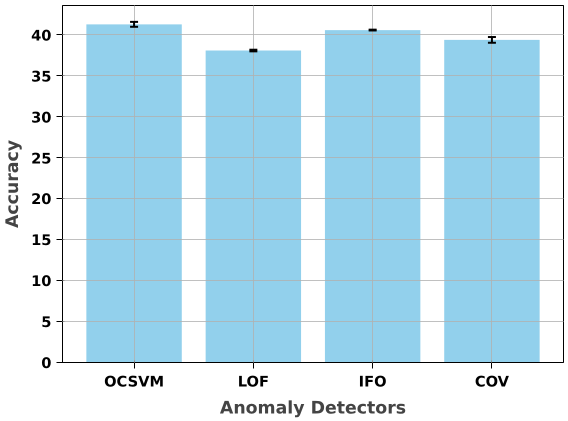 This screenshot has height=421, width=568. I want to click on y-tick-label: 15, so click(41, 241).